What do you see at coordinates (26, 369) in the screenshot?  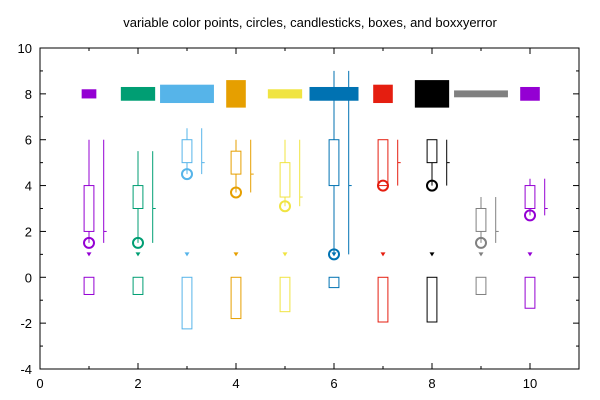 I see `y-tick-label: -4` at bounding box center [26, 369].